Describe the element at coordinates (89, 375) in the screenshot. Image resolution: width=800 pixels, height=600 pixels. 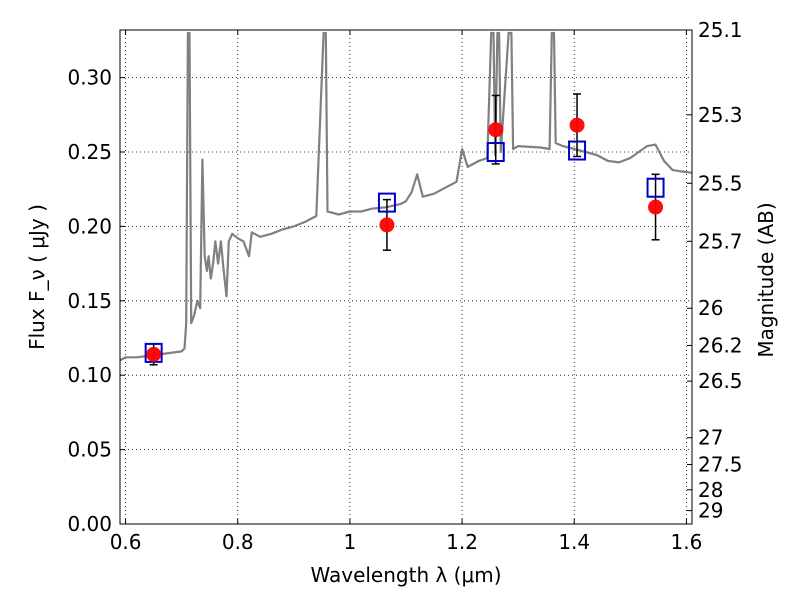
I see `y-tick-label: 0.10` at that location.